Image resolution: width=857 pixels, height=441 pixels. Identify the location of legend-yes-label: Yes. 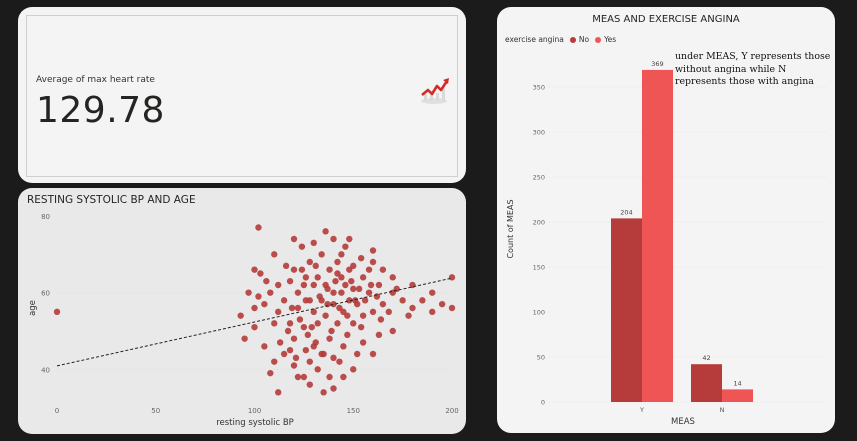
(610, 39).